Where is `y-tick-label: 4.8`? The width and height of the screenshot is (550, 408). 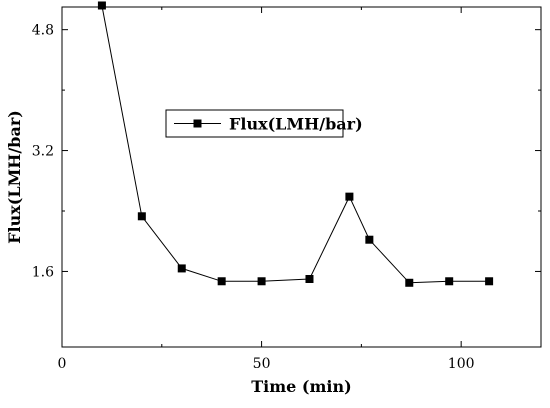
y-tick-label: 4.8 is located at coordinates (43, 31).